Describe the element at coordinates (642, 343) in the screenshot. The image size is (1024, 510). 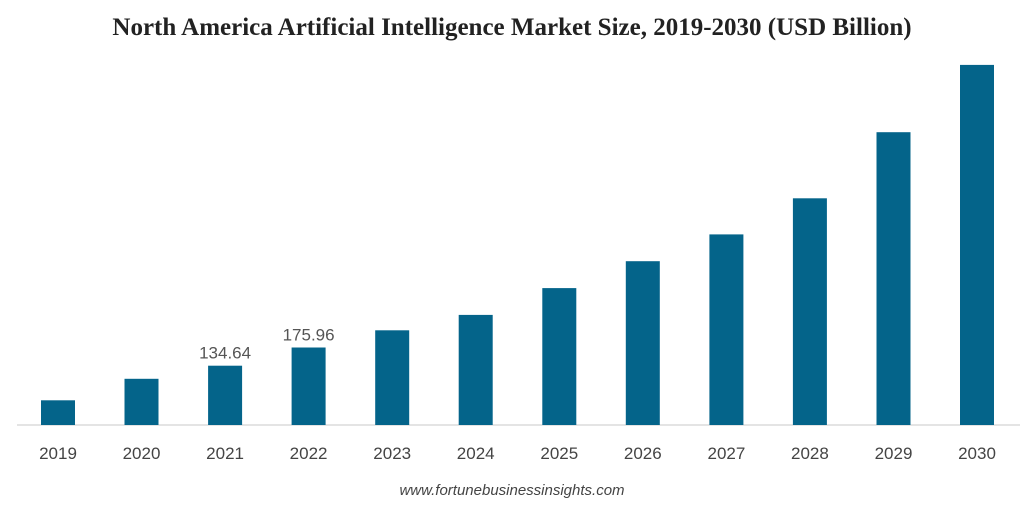
I see `bar-2026` at that location.